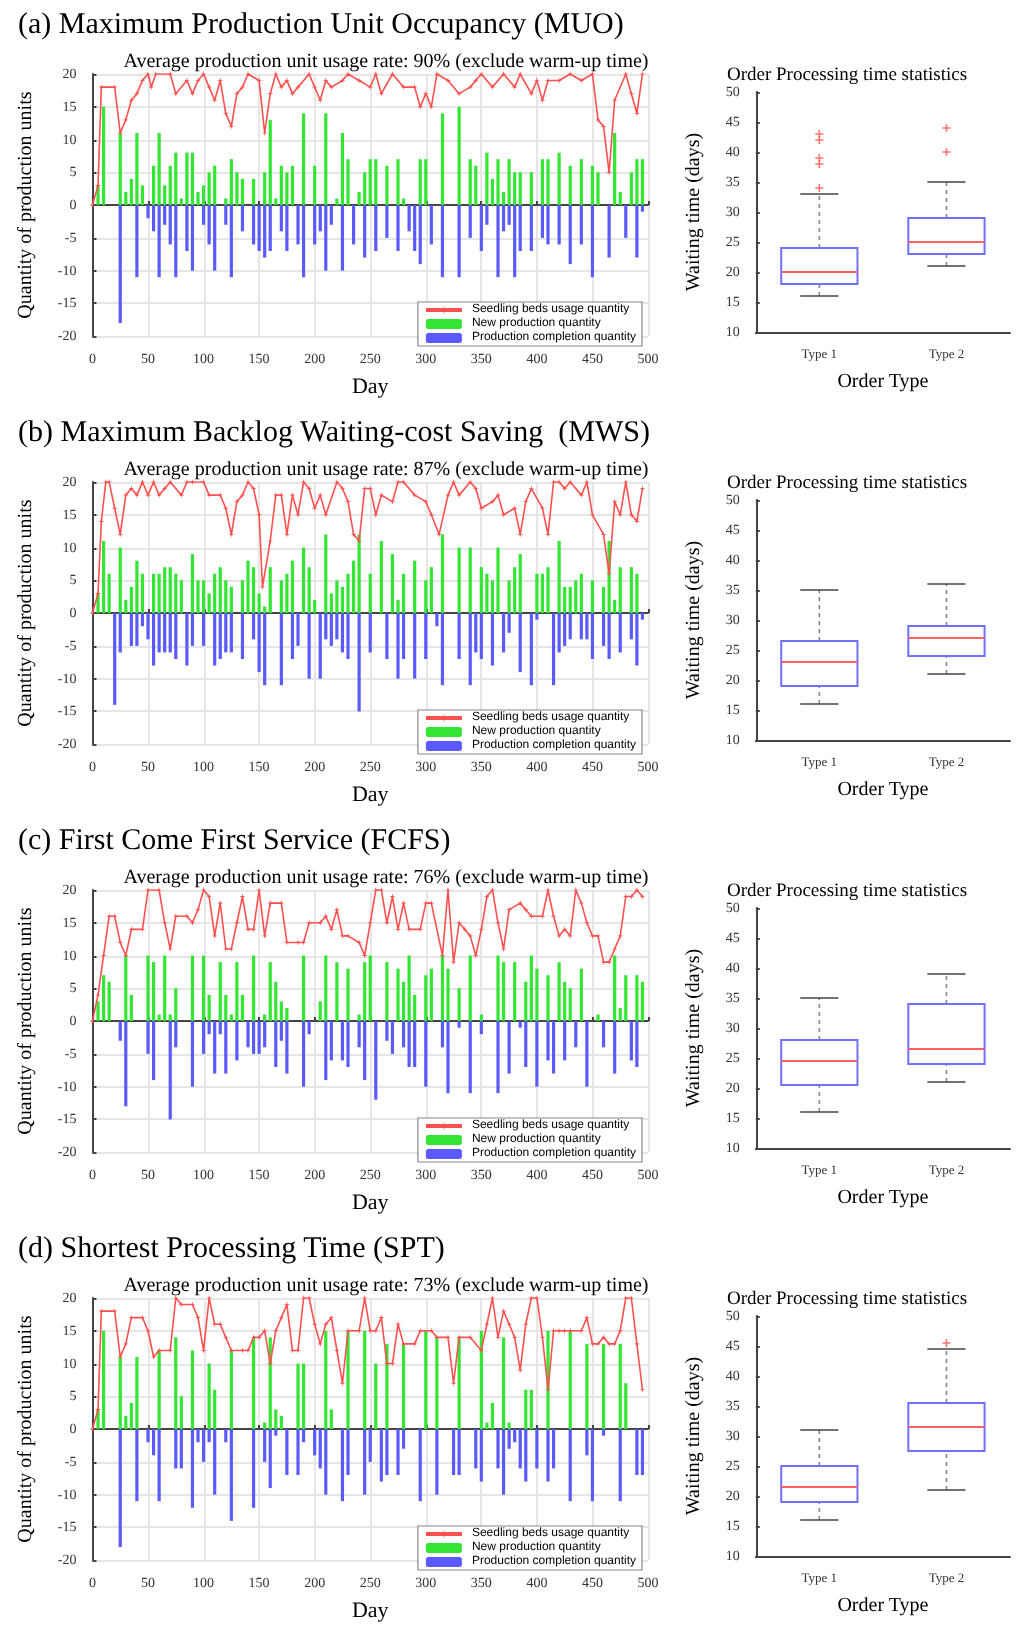  Describe the element at coordinates (321, 25) in the screenshot. I see `chart-title: (a) Maximum Production Unit Occupancy (MUO)` at that location.